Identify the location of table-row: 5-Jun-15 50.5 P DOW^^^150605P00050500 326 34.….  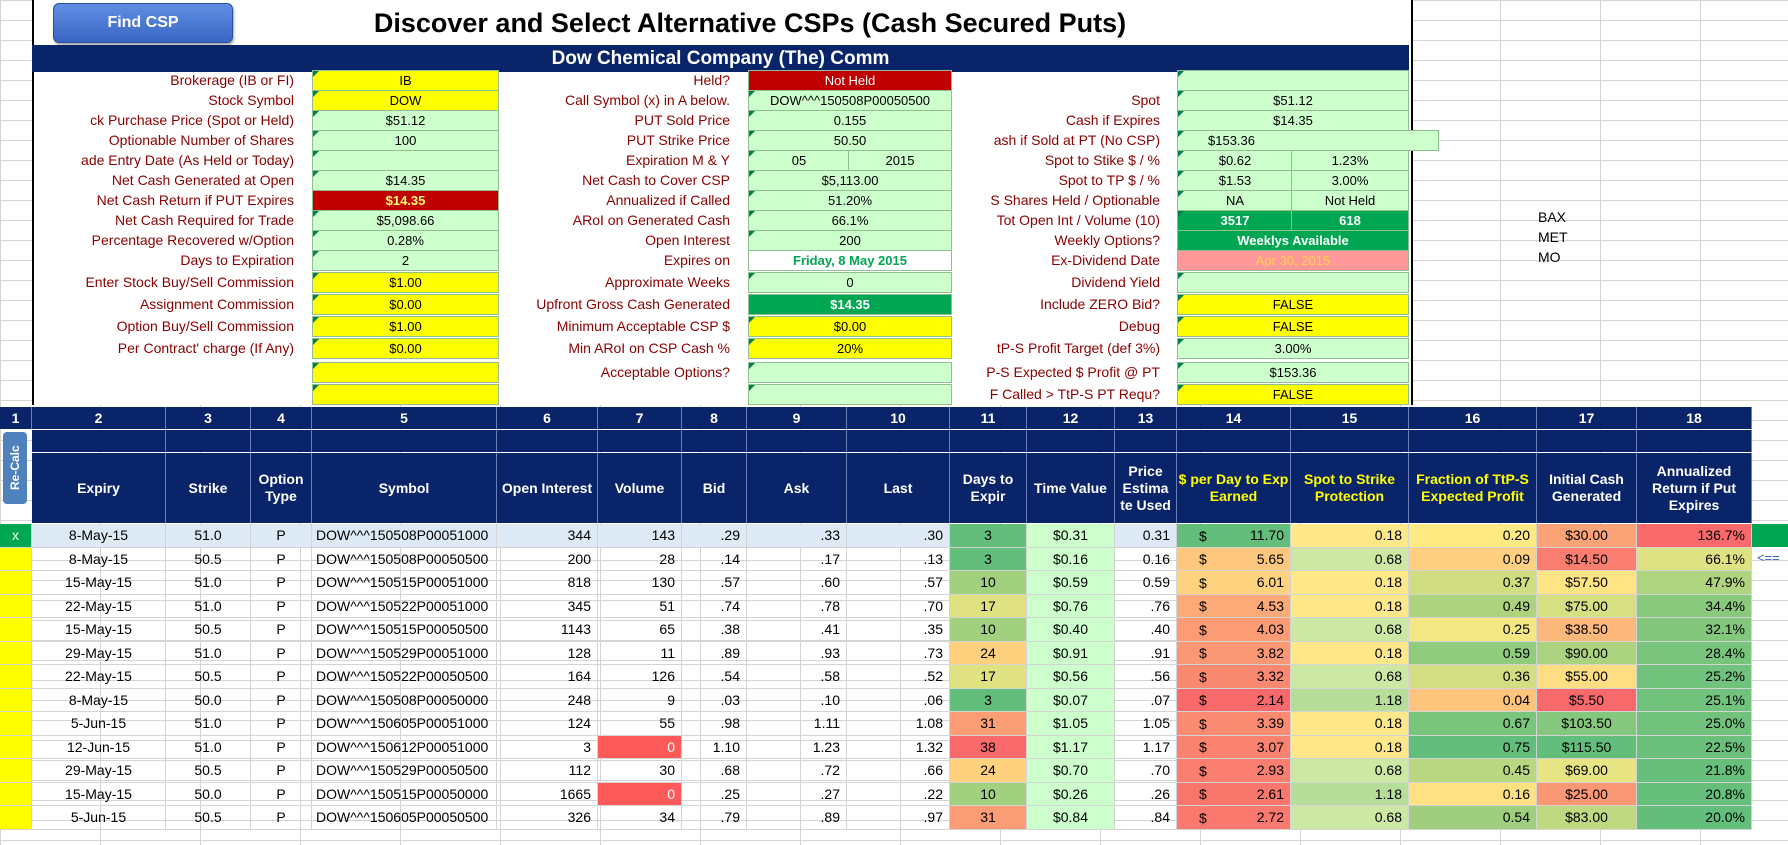
(894, 818).